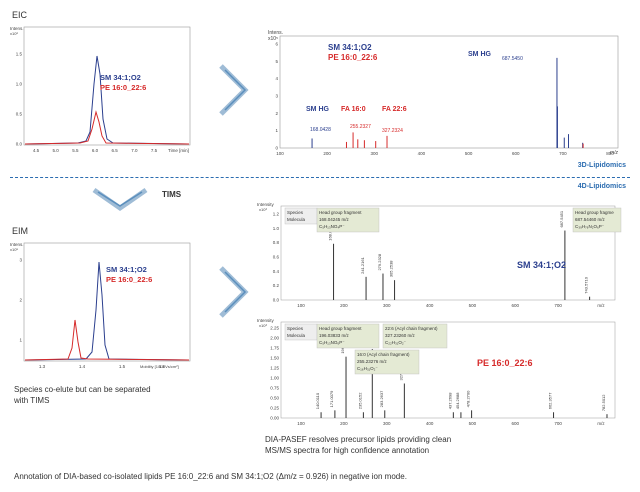 Image resolution: width=640 pixels, height=492 pixels. I want to click on ann-fa226: FA 22:6, so click(394, 109).